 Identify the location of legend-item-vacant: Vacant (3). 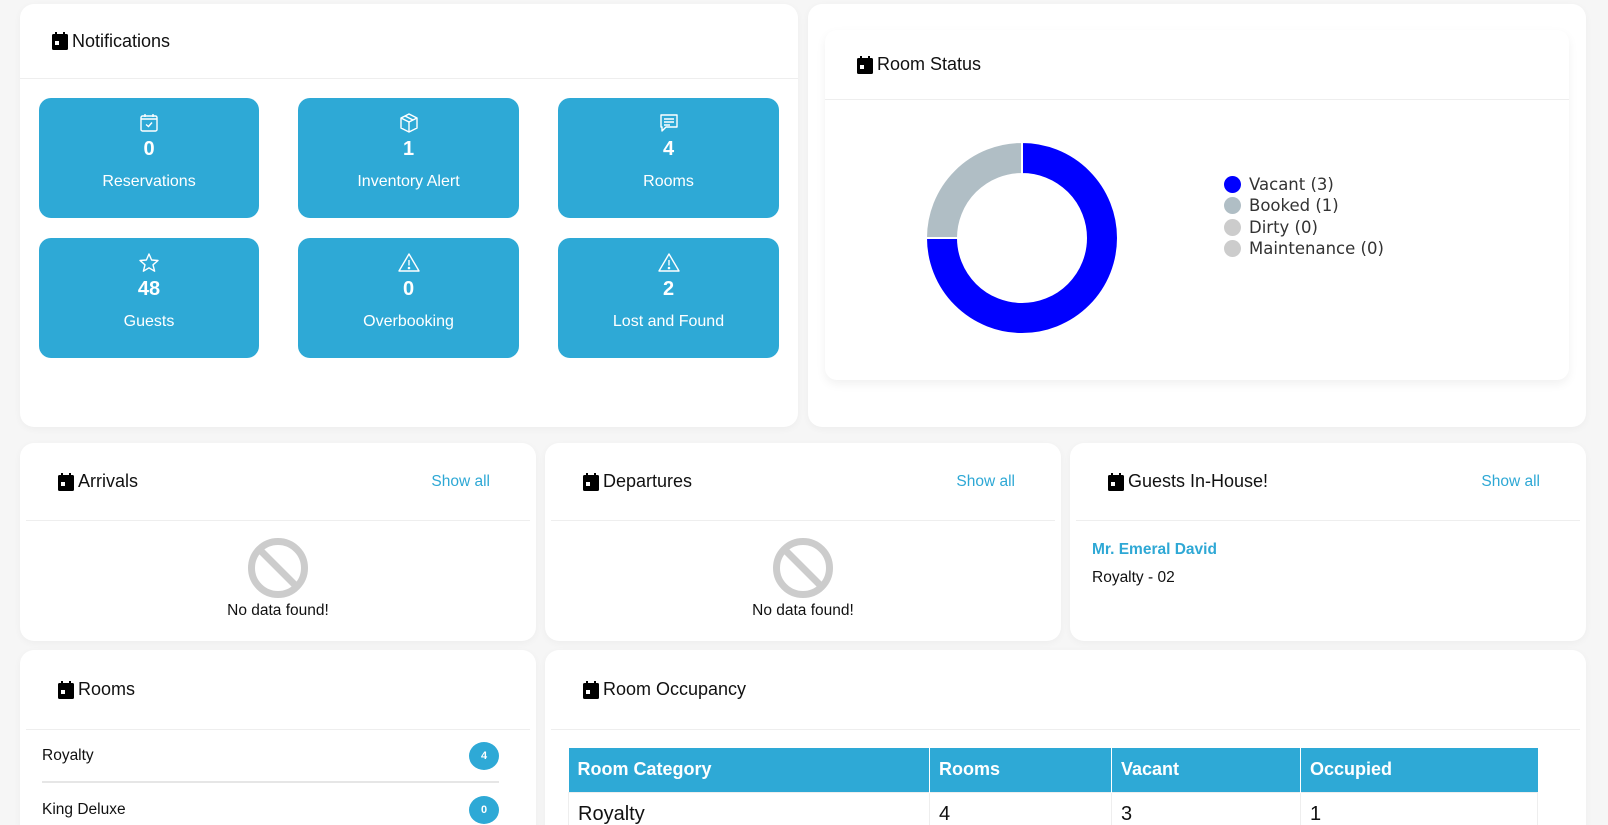
(1304, 184).